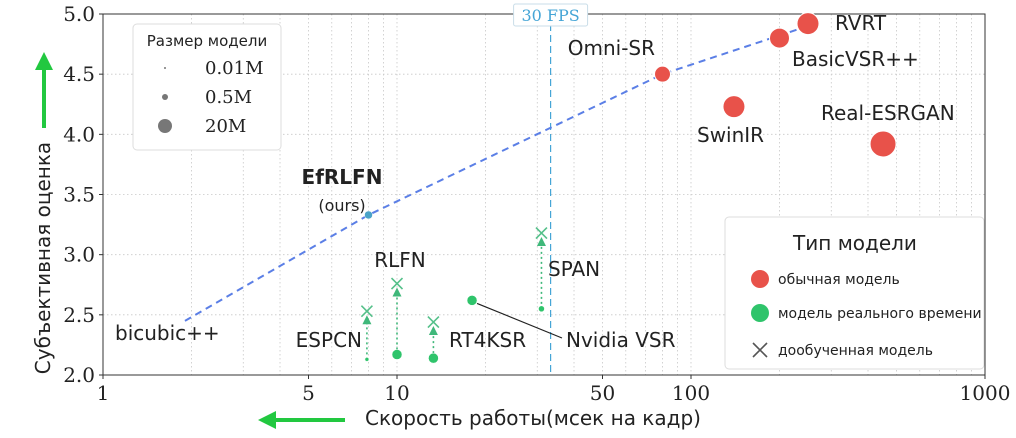 Image resolution: width=1016 pixels, height=438 pixels. Describe the element at coordinates (985, 393) in the screenshot. I see `x-tick-label: 1000` at that location.